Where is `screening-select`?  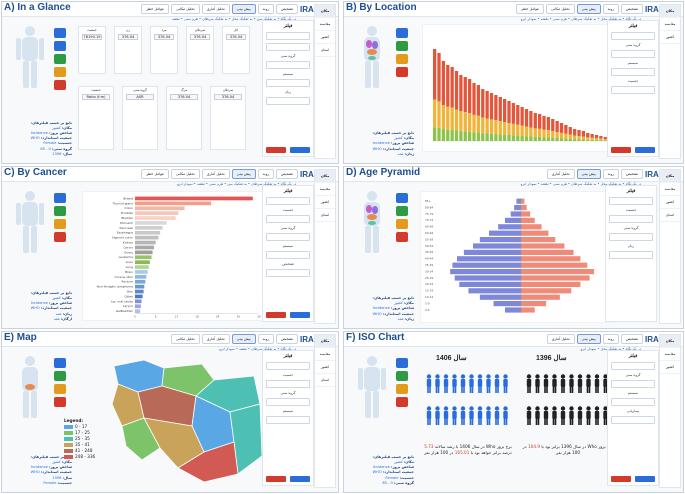
screening-select is located at coordinates (633, 420).